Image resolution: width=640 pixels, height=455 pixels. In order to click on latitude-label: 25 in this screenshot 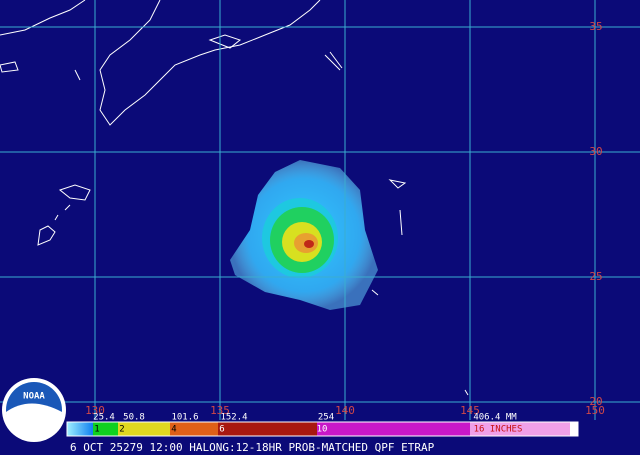, I will do `click(595, 276)`.